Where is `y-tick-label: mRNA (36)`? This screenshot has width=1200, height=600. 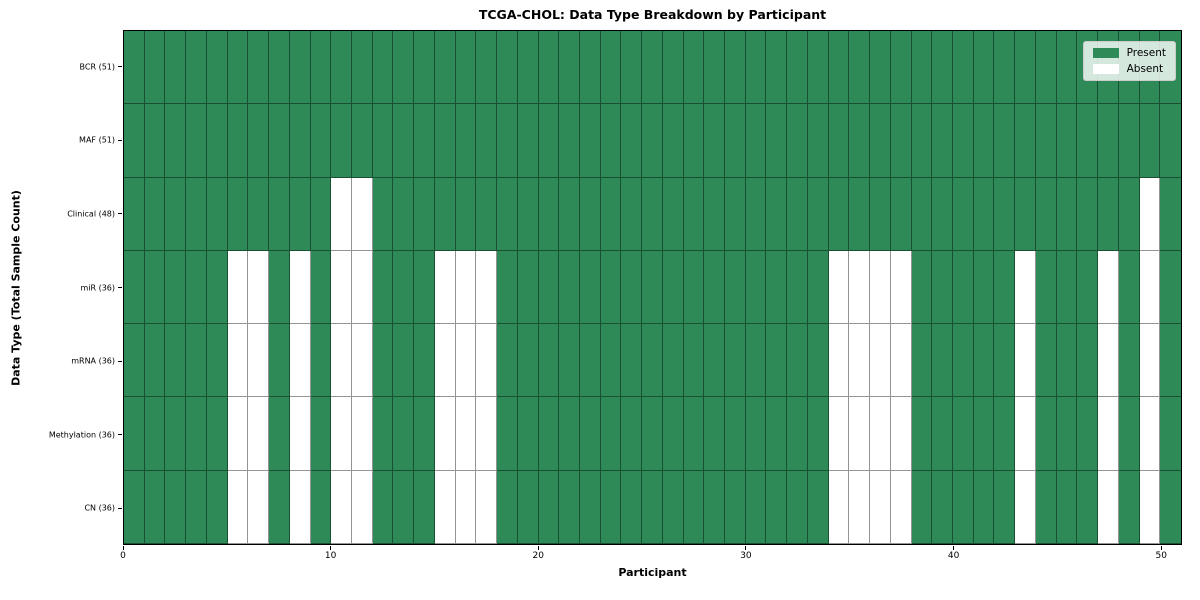 y-tick-label: mRNA (36) is located at coordinates (93, 361).